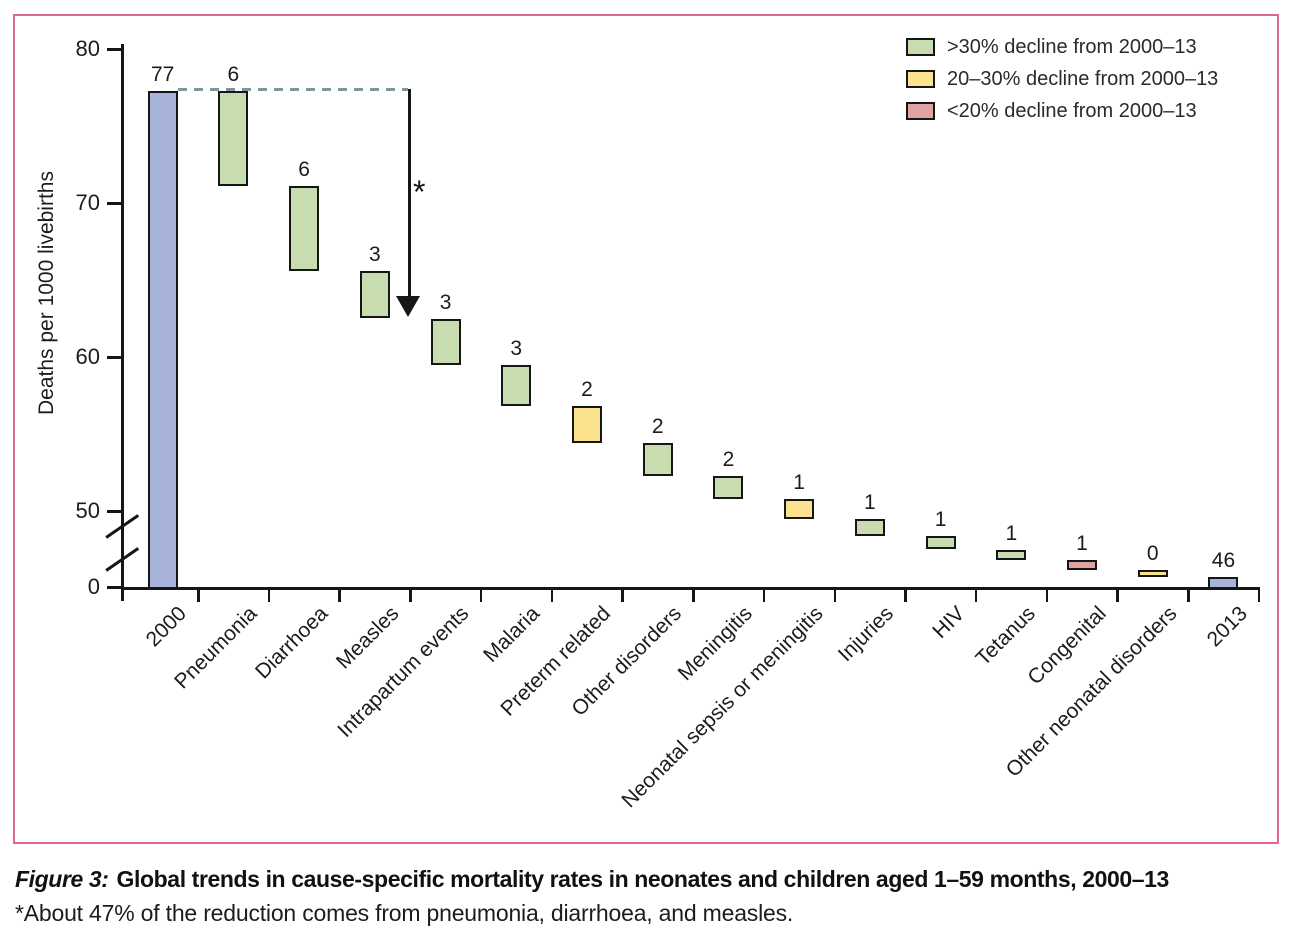 The image size is (1292, 944). Describe the element at coordinates (87, 356) in the screenshot. I see `y-tick-label: 60` at that location.